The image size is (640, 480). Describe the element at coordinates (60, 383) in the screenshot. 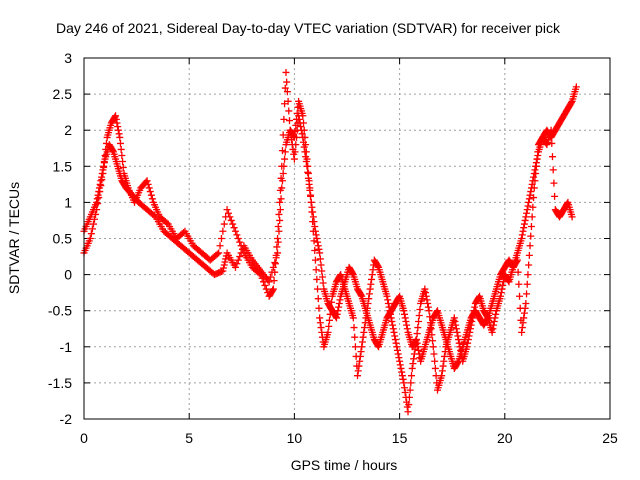

I see `y-tick-label: -1.5` at that location.